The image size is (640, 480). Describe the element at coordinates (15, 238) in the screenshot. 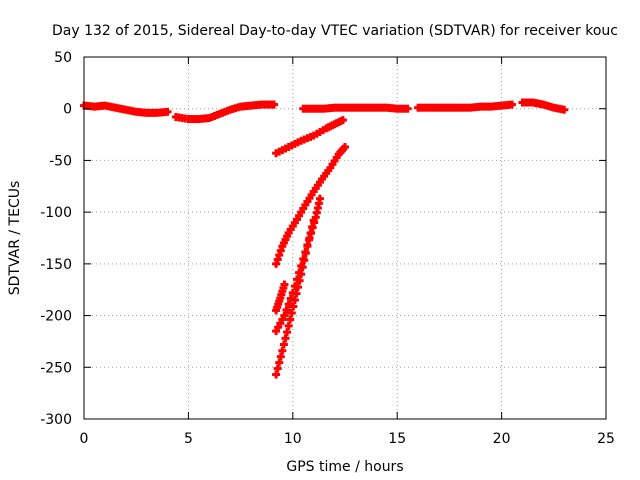

I see `y-axis-title: SDTVAR / TECUs` at that location.